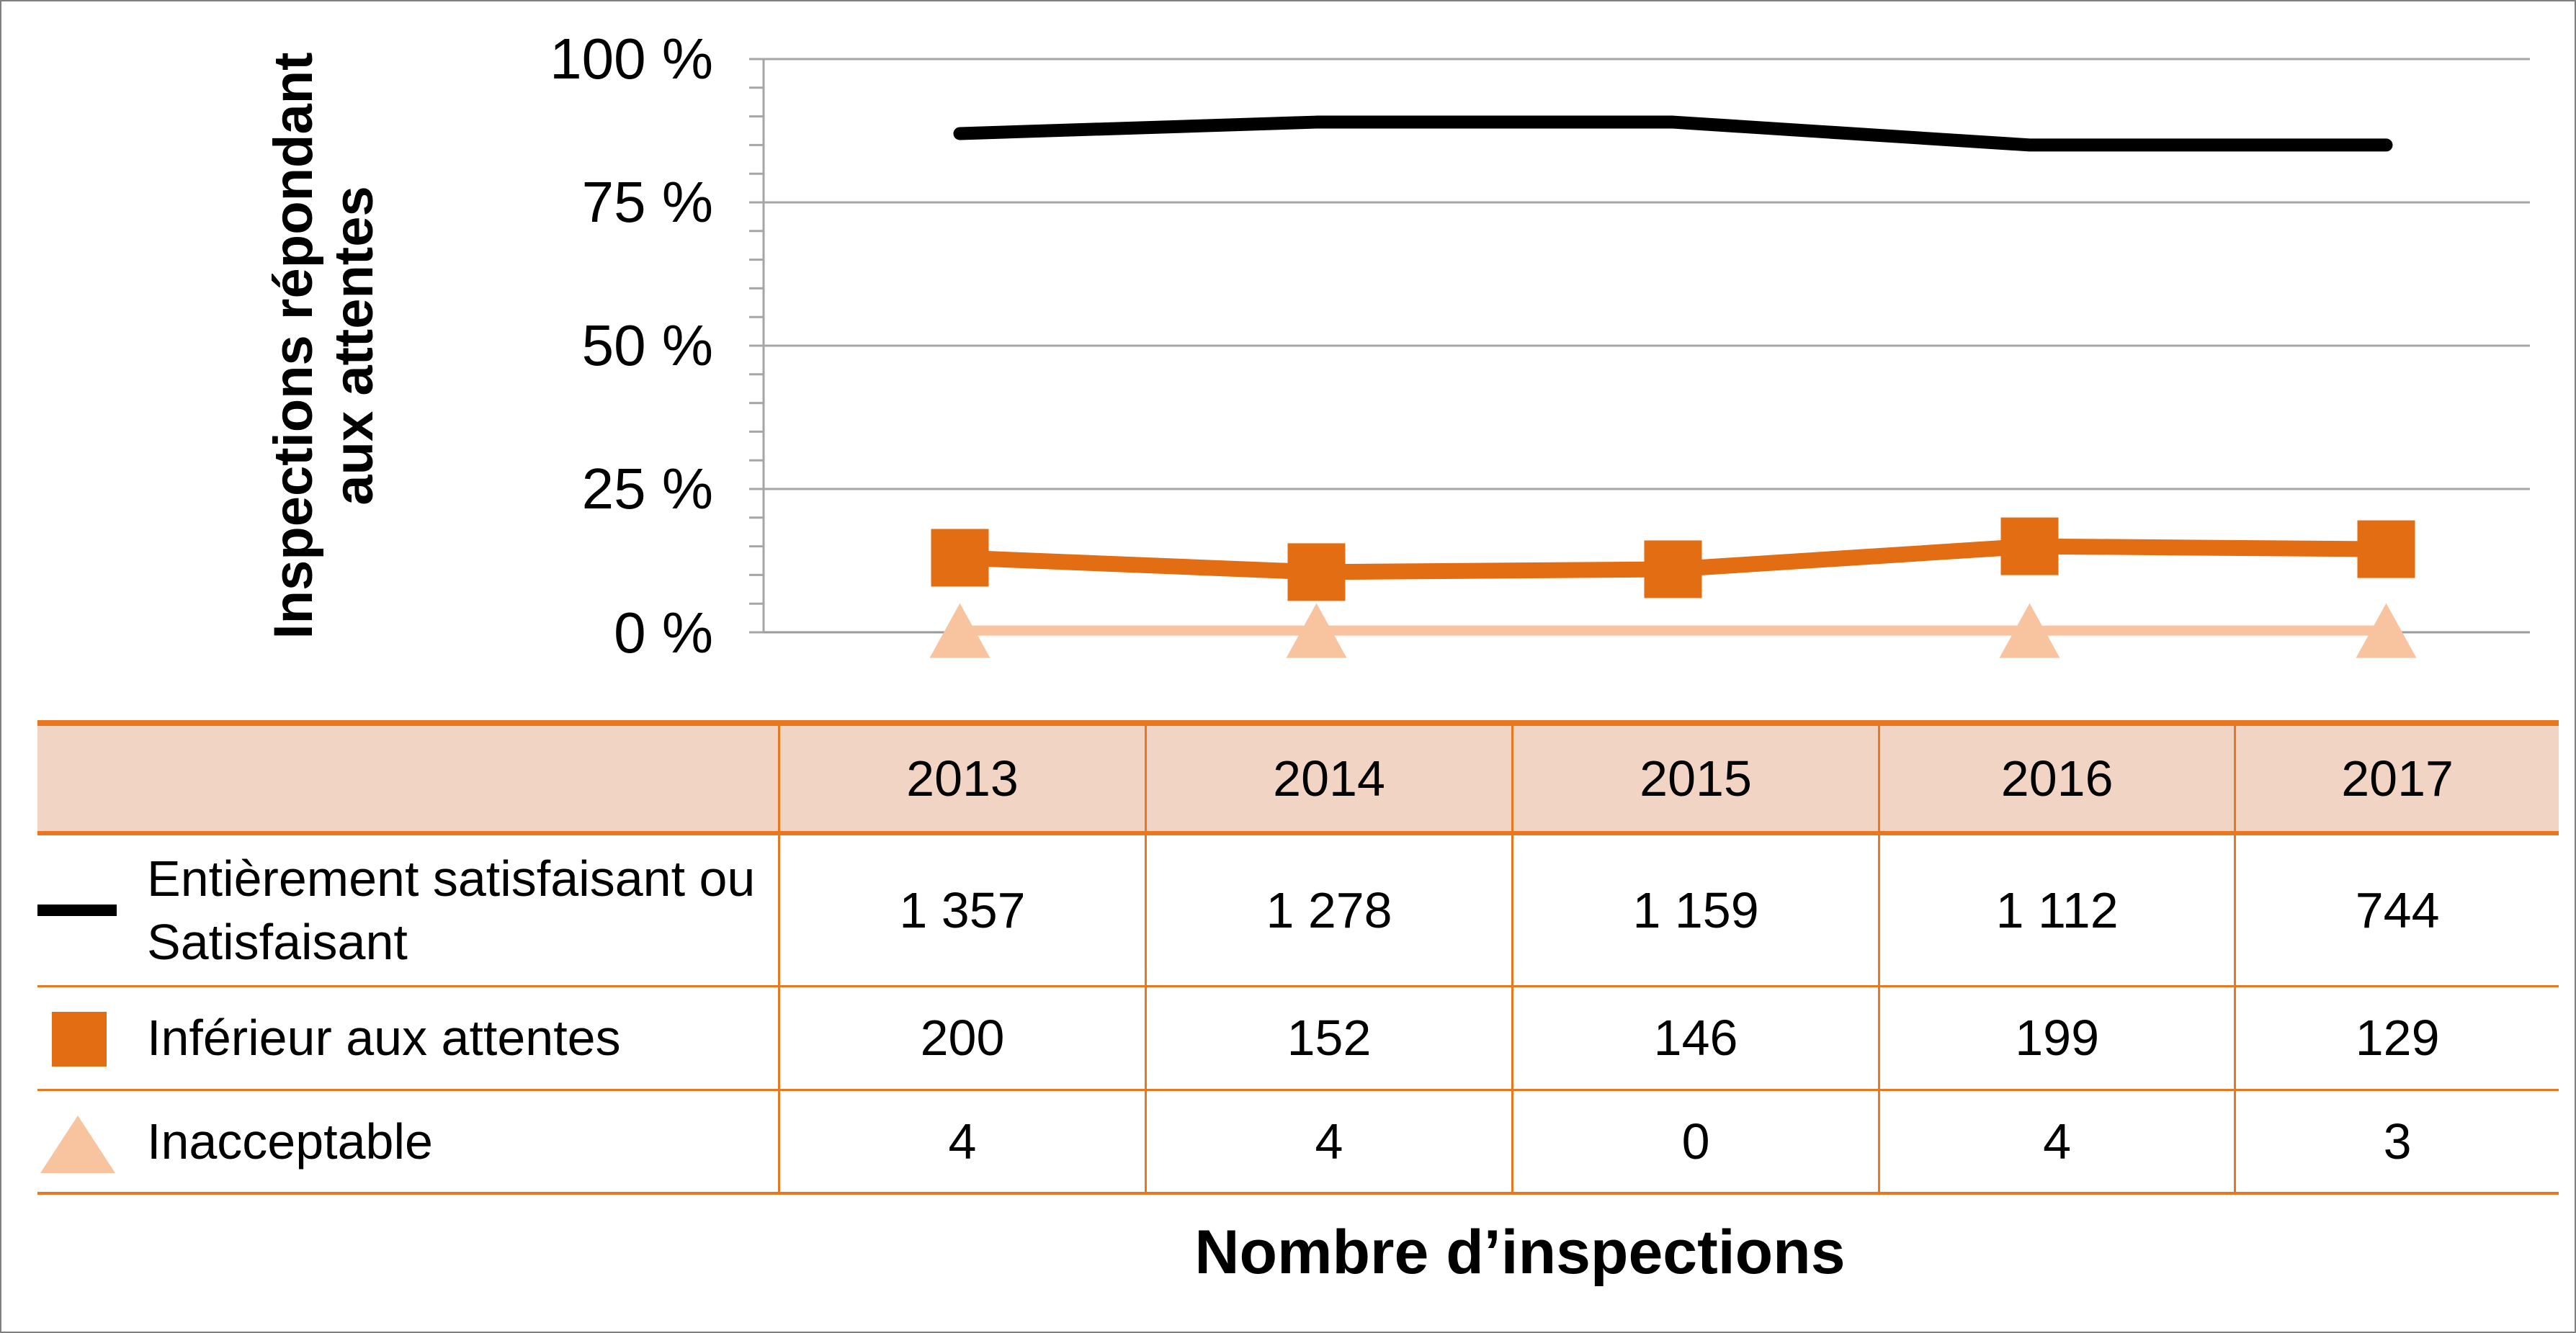 This screenshot has height=1333, width=2576. I want to click on legend-line-black, so click(77, 910).